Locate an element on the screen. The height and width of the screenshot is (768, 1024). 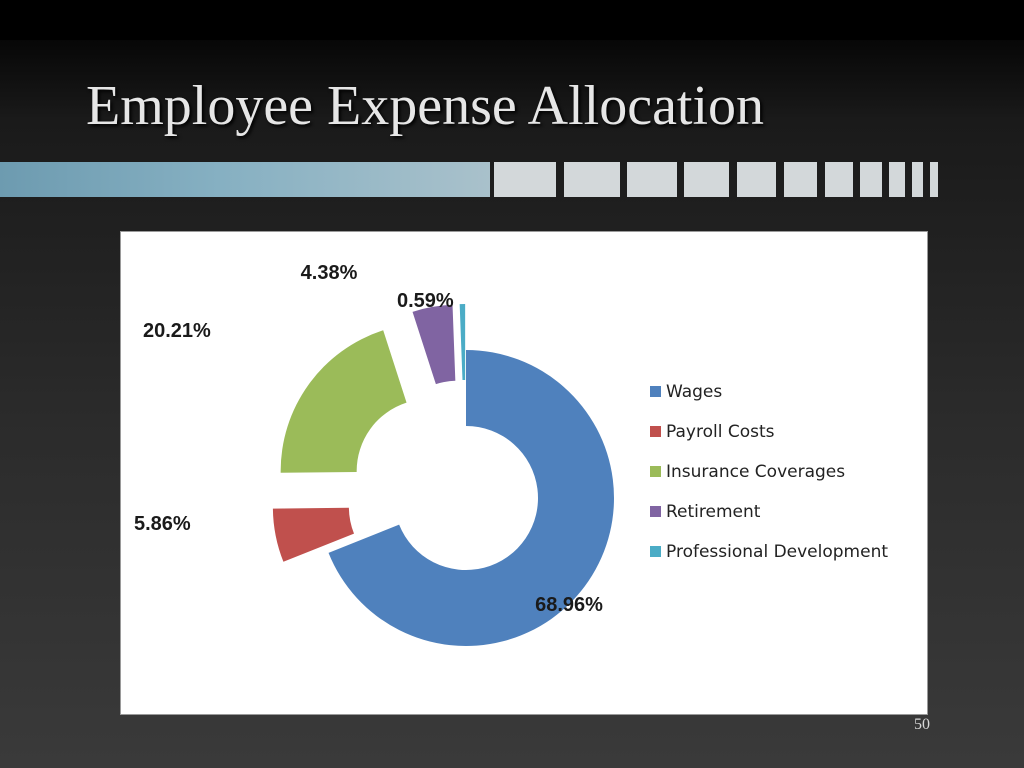
slide-top-strip is located at coordinates (512, 20).